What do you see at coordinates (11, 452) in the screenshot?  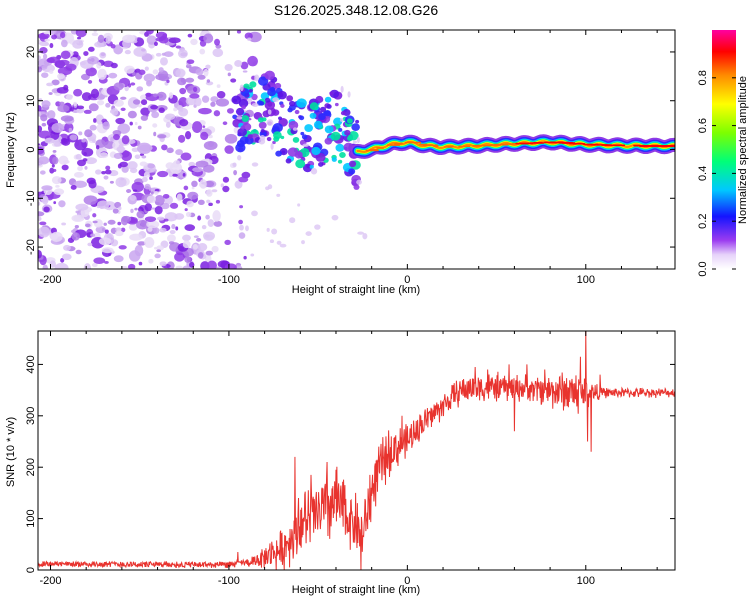 I see `snr-y-label: SNR (10 * v/v)` at bounding box center [11, 452].